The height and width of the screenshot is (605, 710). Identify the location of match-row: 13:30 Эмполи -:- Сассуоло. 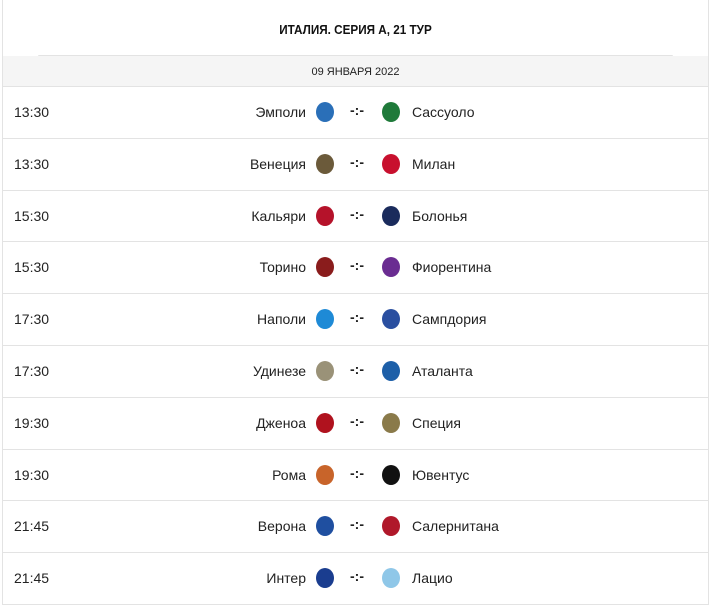
(355, 113).